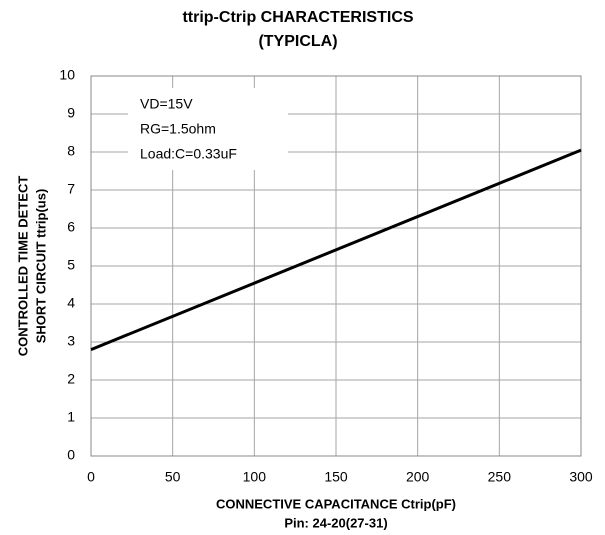  Describe the element at coordinates (418, 477) in the screenshot. I see `x-tick-label: 200` at that location.